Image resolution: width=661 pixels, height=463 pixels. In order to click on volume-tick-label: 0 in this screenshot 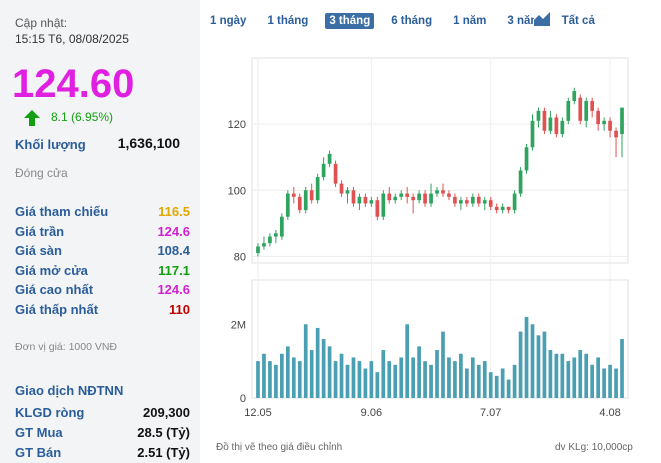, I will do `click(243, 399)`.